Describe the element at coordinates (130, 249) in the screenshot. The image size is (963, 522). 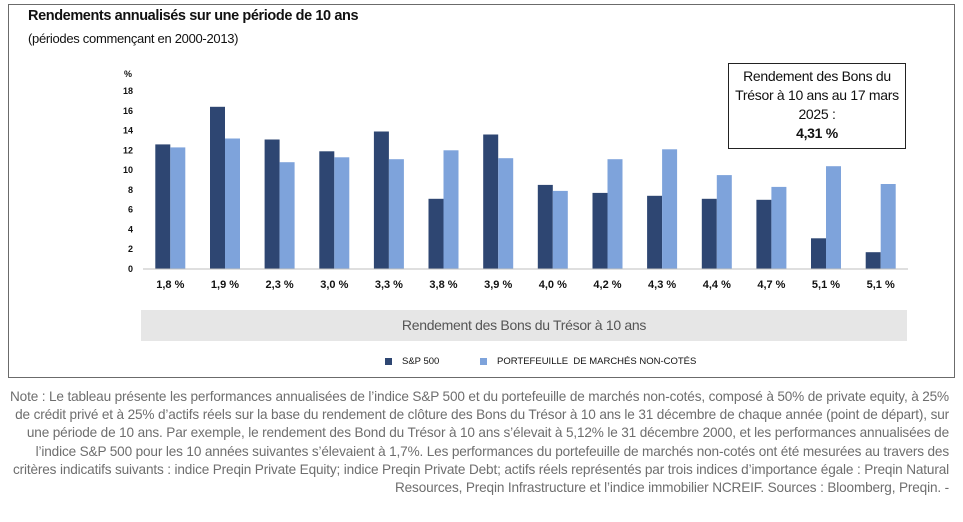
I see `y-tick-label: 2` at that location.